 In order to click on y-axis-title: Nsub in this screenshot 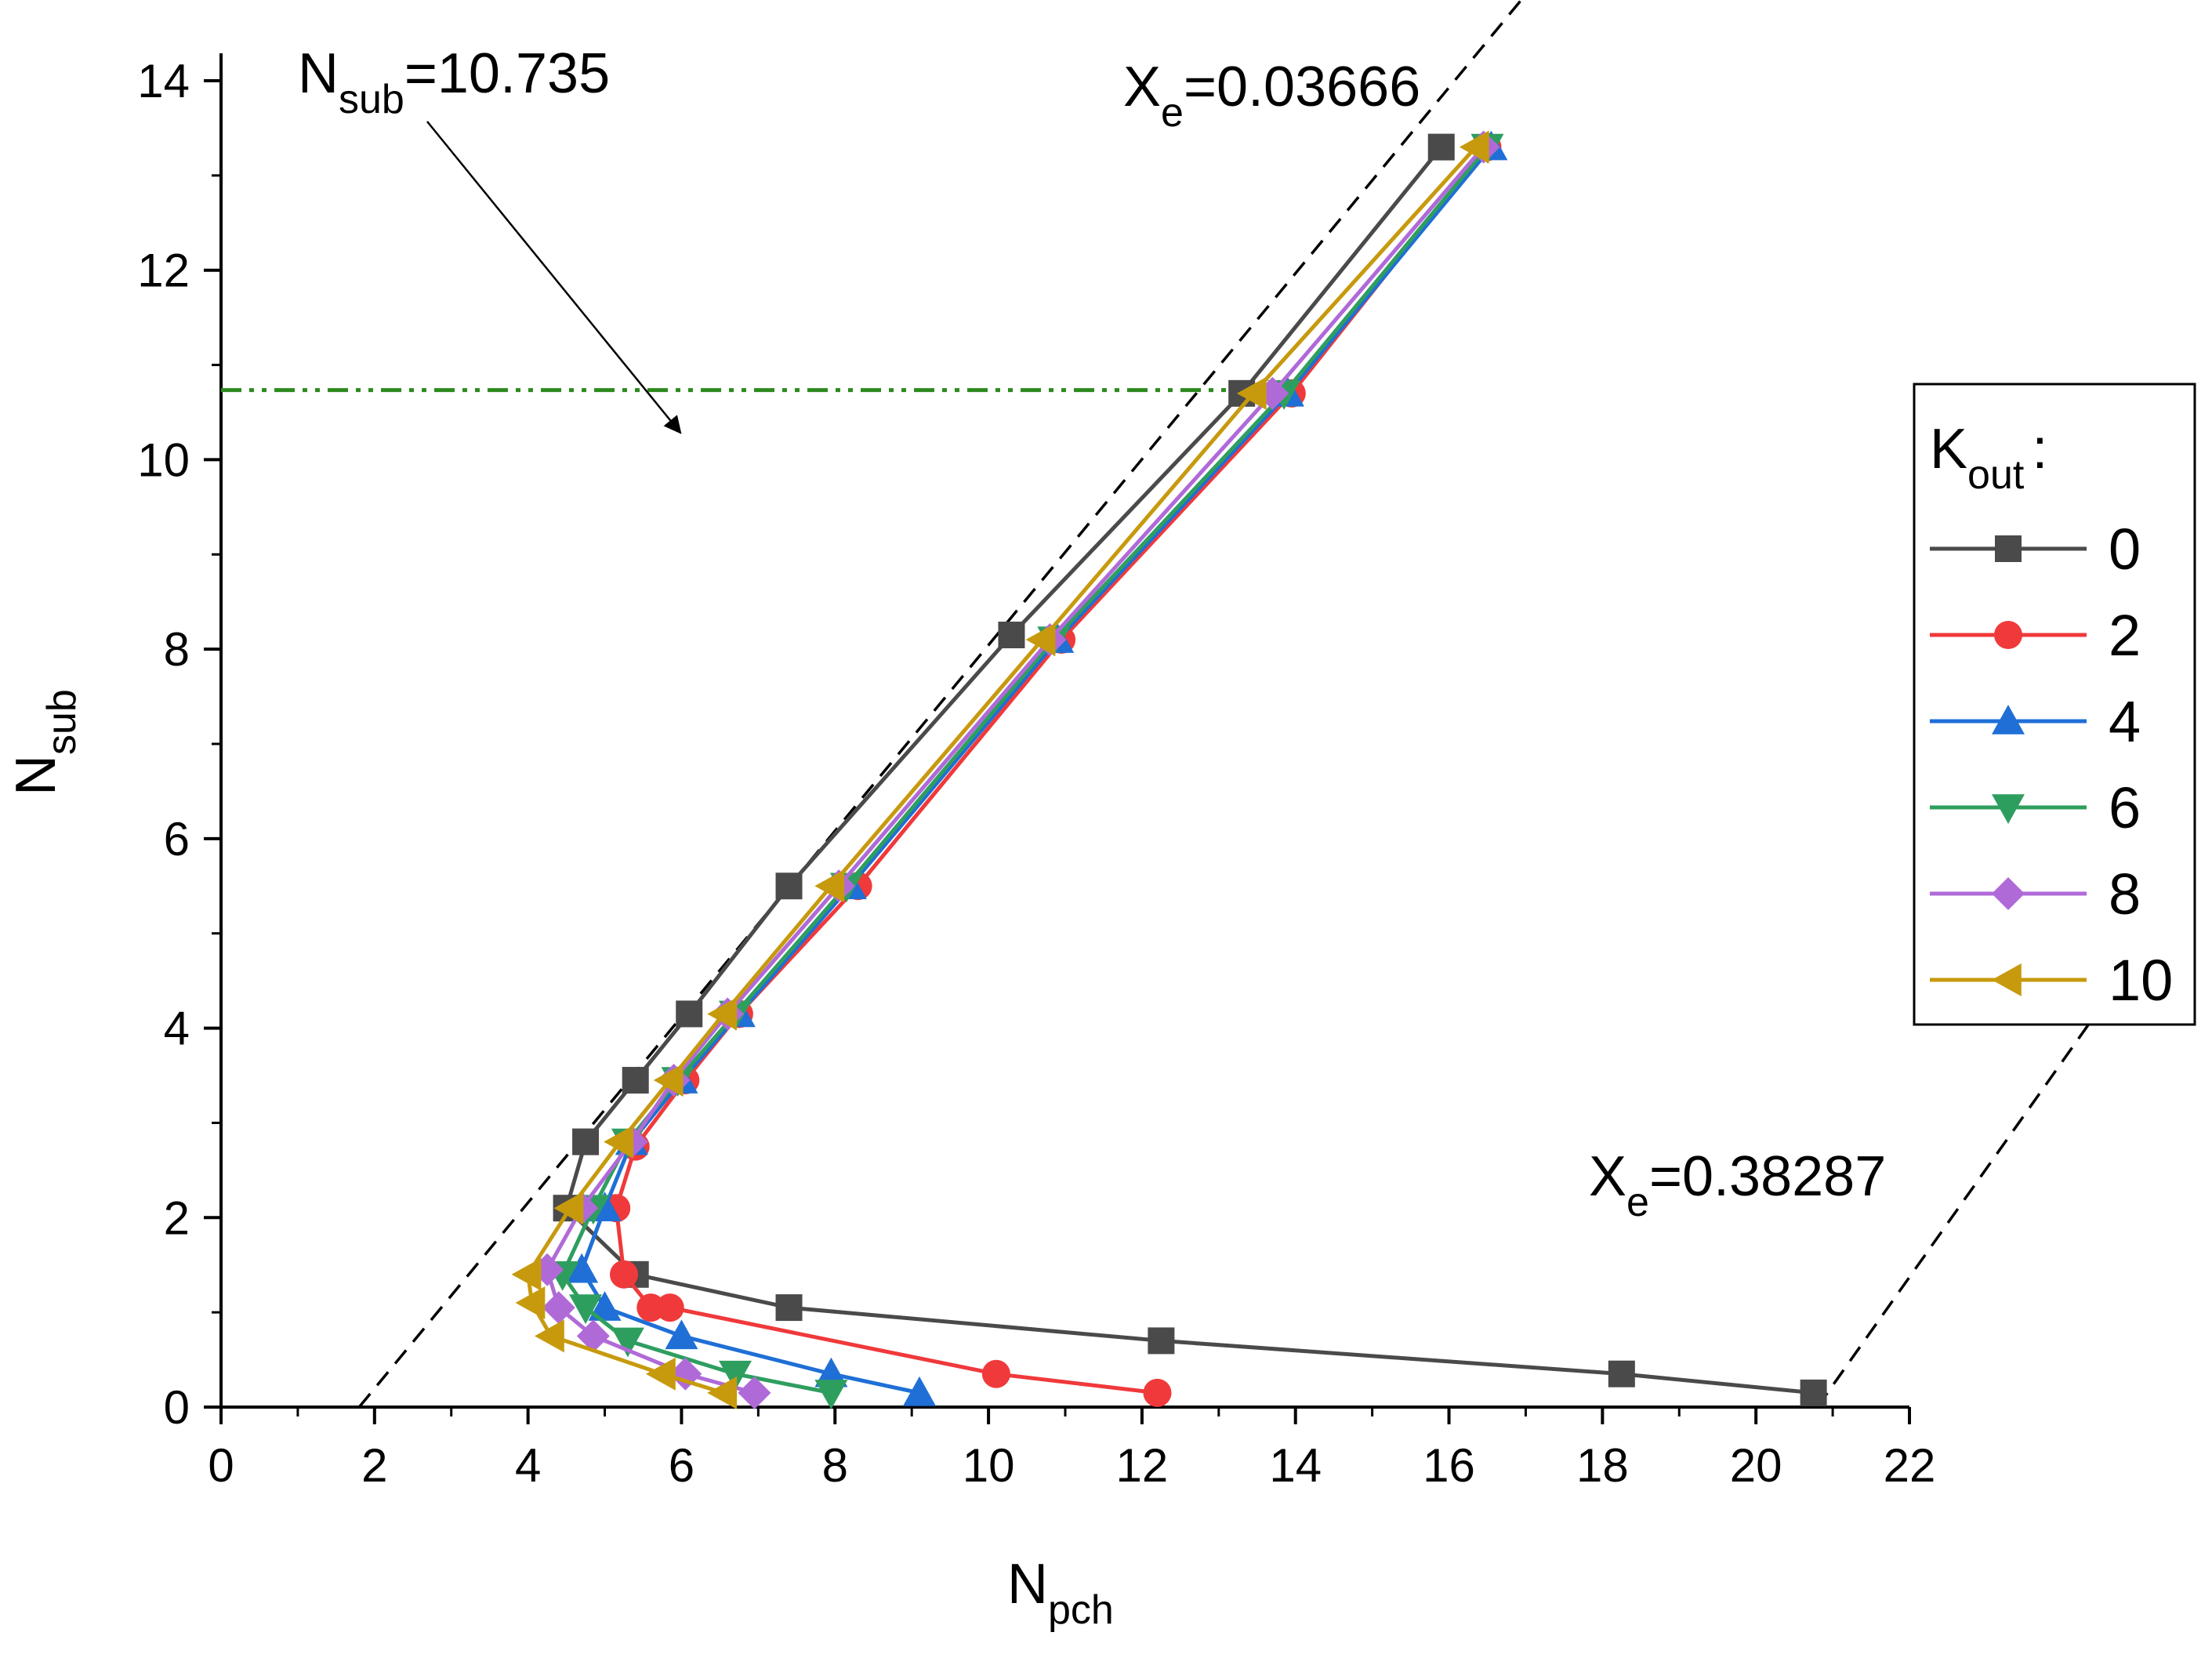, I will do `click(45, 742)`.